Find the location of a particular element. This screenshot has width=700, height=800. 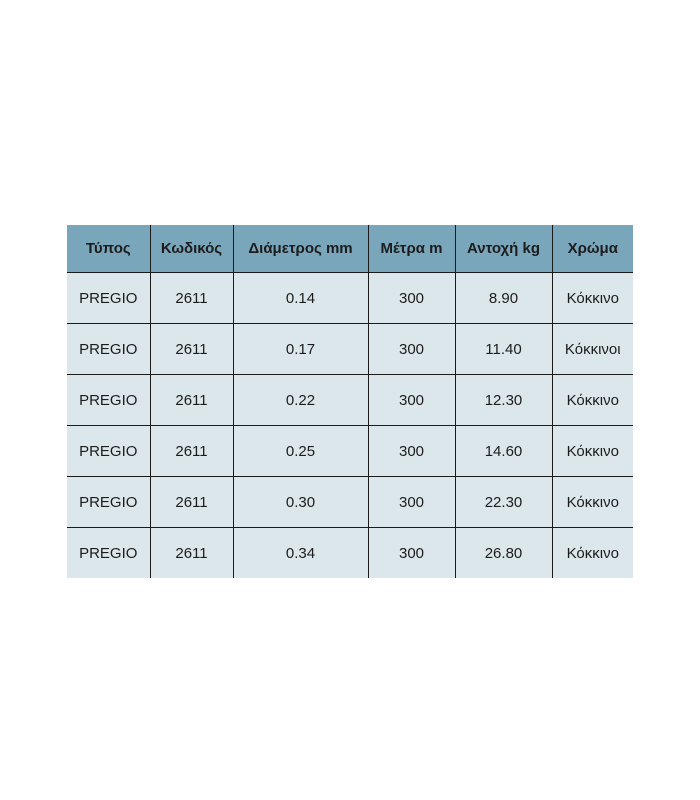

header-color: Χρώμα is located at coordinates (592, 248).